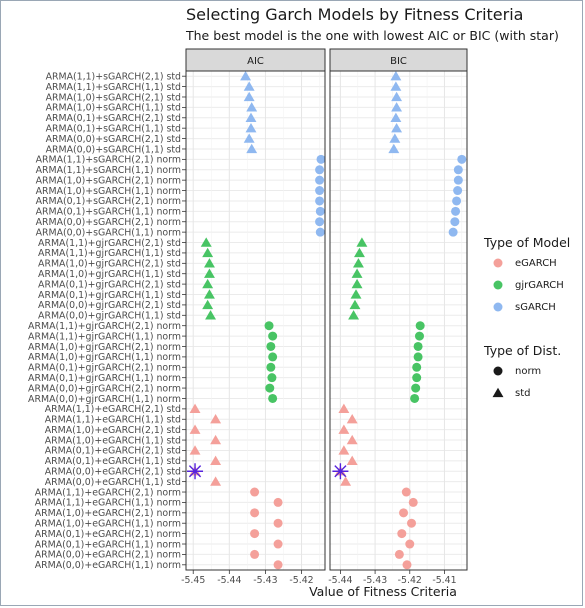 This screenshot has width=585, height=608. I want to click on legend-label-egarch: eGARCH, so click(536, 263).